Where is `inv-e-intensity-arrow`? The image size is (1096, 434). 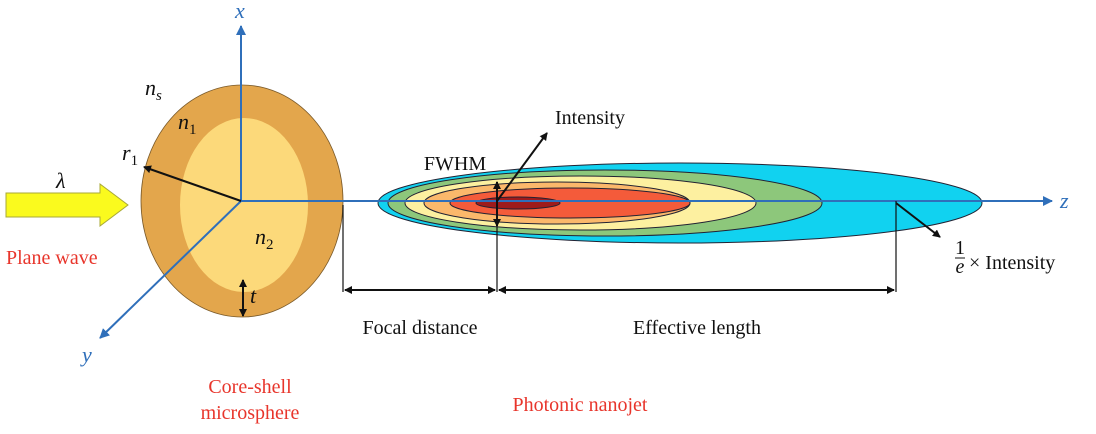
inv-e-intensity-arrow is located at coordinates (918, 220).